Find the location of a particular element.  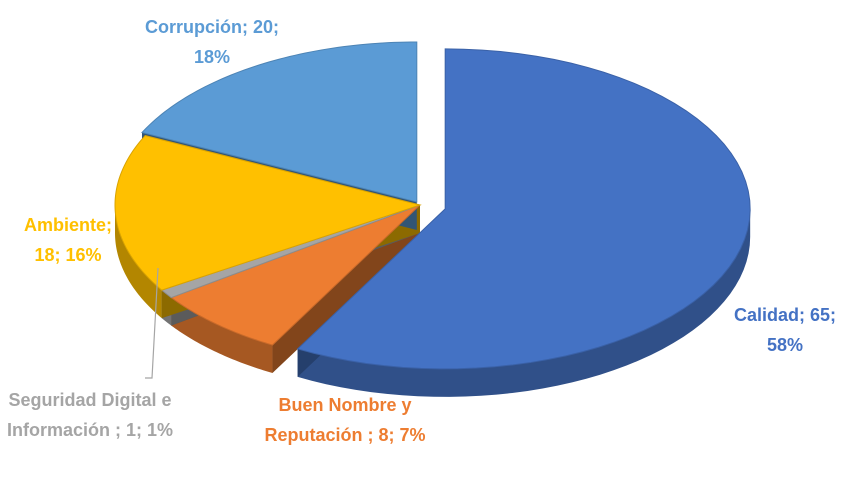

data-label: Buen Nombre y Reputación ; 8; 7% is located at coordinates (345, 420).